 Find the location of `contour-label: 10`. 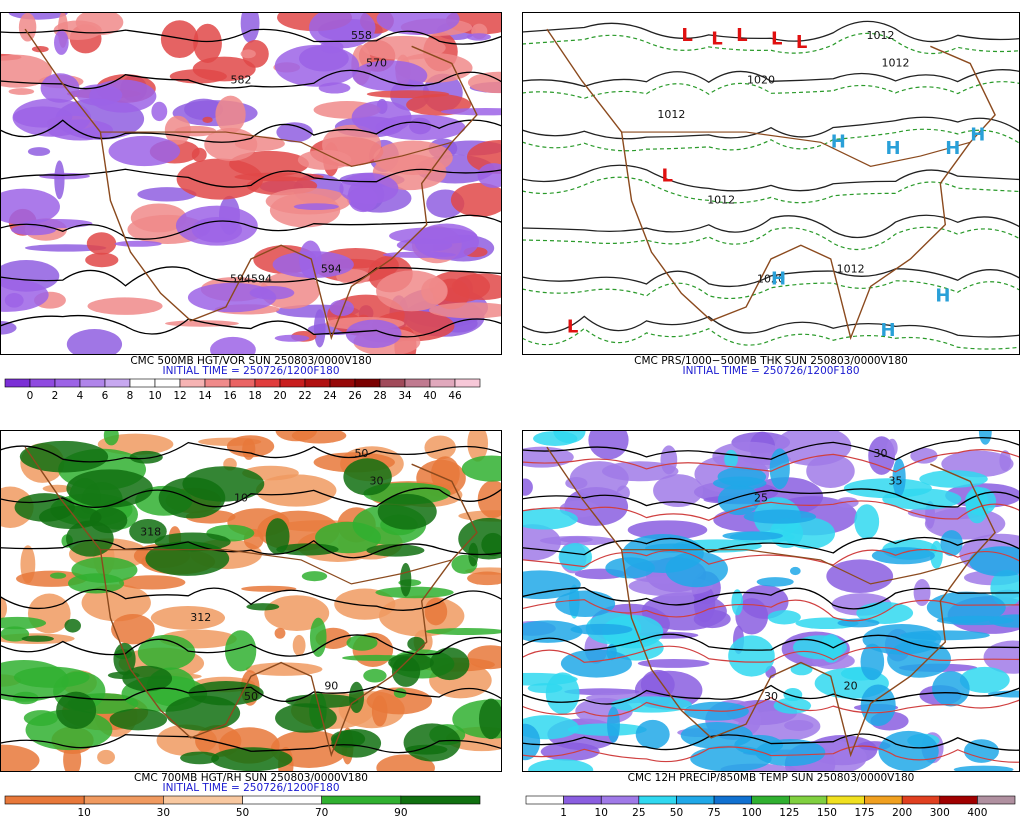

contour-label: 10 is located at coordinates (241, 497).